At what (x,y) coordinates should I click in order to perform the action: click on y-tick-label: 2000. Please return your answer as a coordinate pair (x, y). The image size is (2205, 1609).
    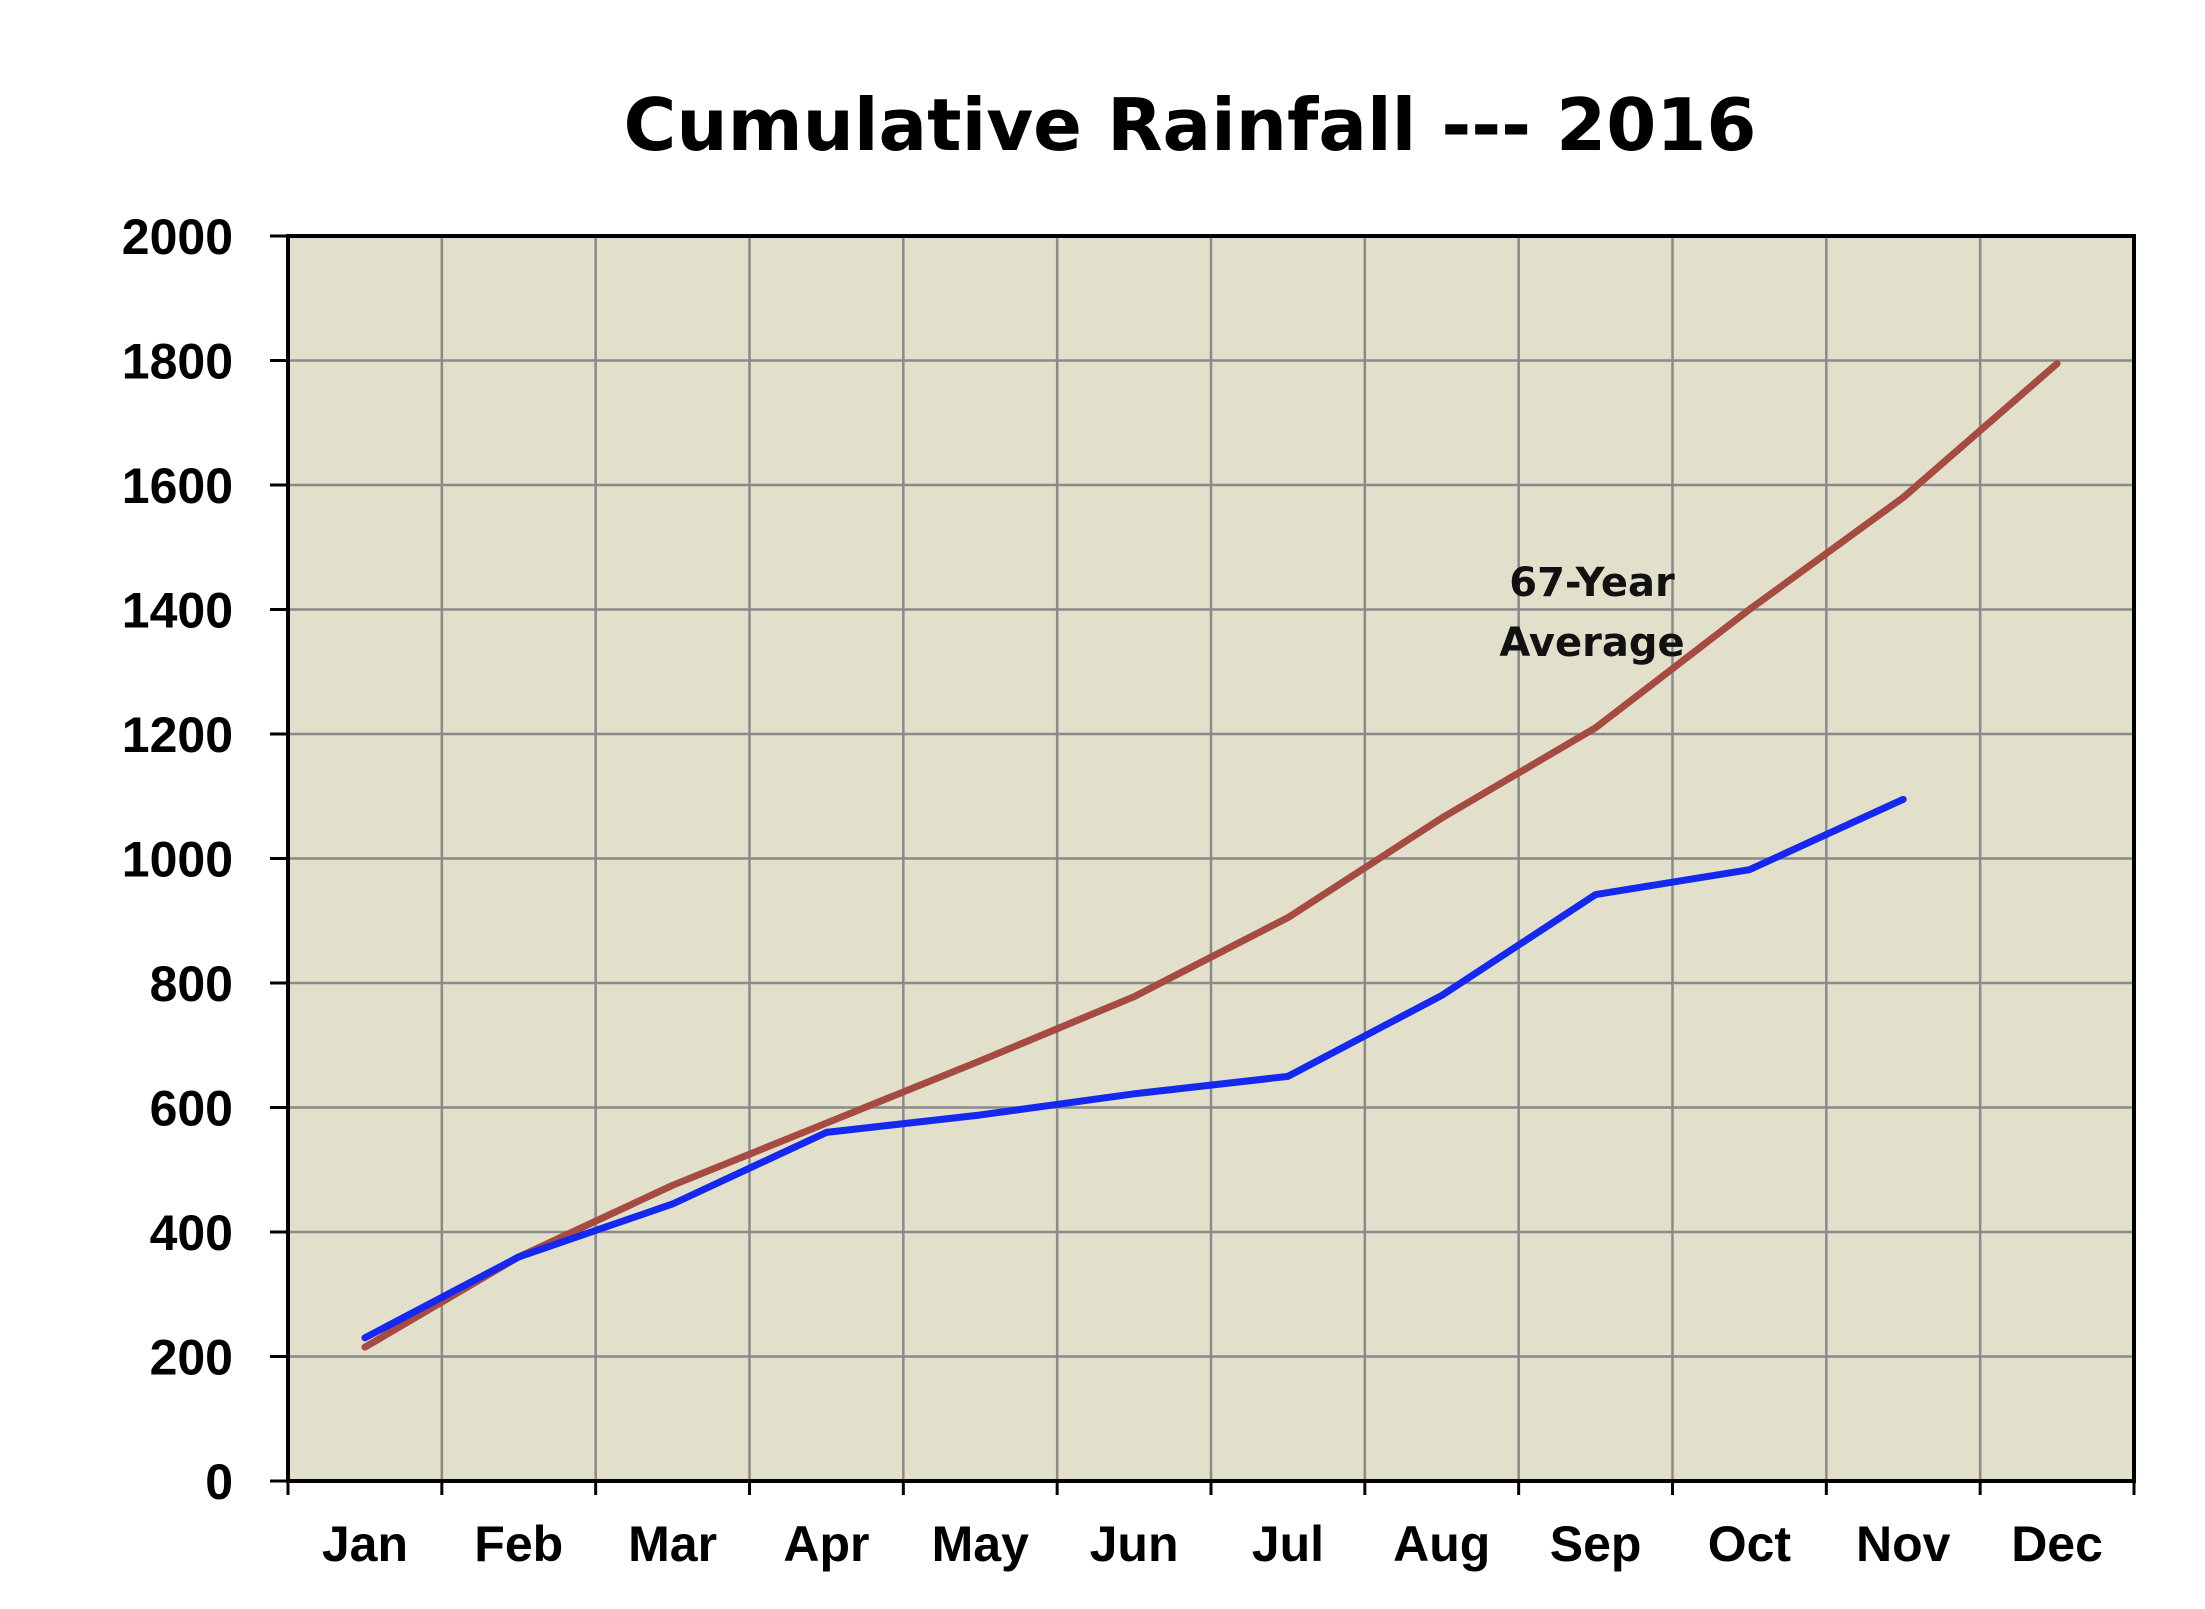
    Looking at the image, I should click on (177, 237).